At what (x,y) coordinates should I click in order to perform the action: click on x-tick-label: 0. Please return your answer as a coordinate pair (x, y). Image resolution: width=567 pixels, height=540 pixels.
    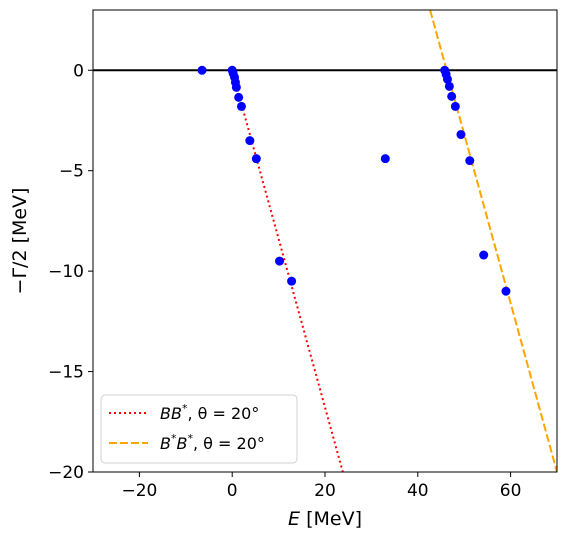
    Looking at the image, I should click on (232, 491).